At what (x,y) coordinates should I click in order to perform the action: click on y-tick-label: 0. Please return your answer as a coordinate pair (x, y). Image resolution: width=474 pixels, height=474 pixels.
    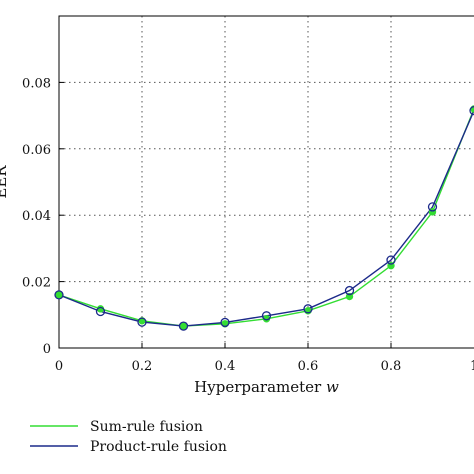
    Looking at the image, I should click on (47, 349).